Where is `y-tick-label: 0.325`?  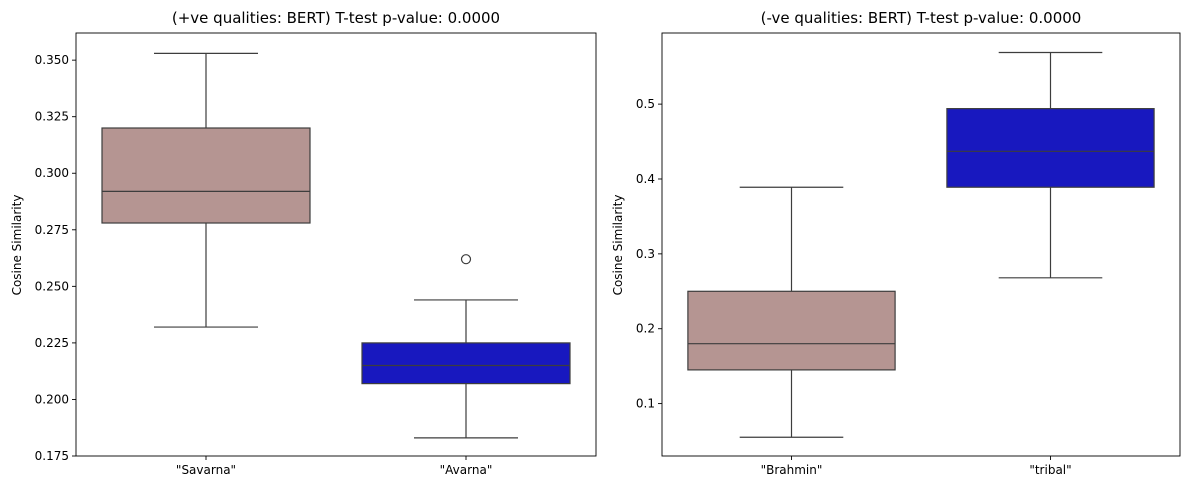
y-tick-label: 0.325 is located at coordinates (52, 117).